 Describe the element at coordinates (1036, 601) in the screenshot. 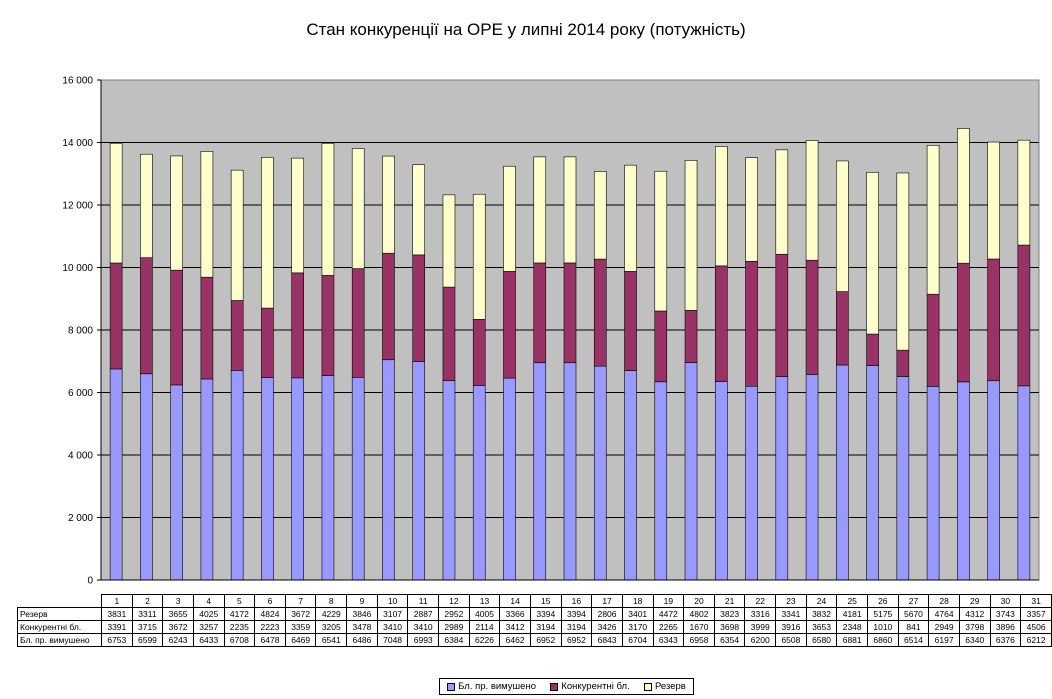

I see `x-category-label: 31` at that location.